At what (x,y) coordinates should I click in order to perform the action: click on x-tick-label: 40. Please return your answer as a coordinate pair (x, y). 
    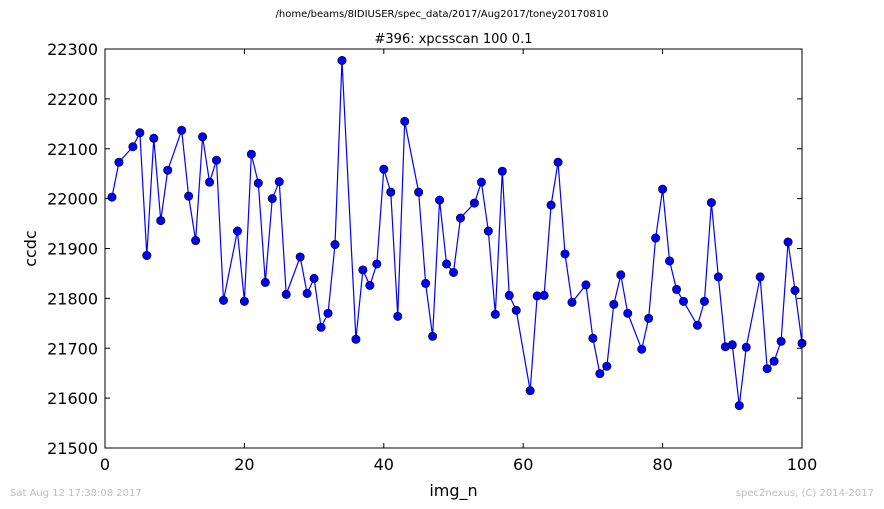
    Looking at the image, I should click on (384, 464).